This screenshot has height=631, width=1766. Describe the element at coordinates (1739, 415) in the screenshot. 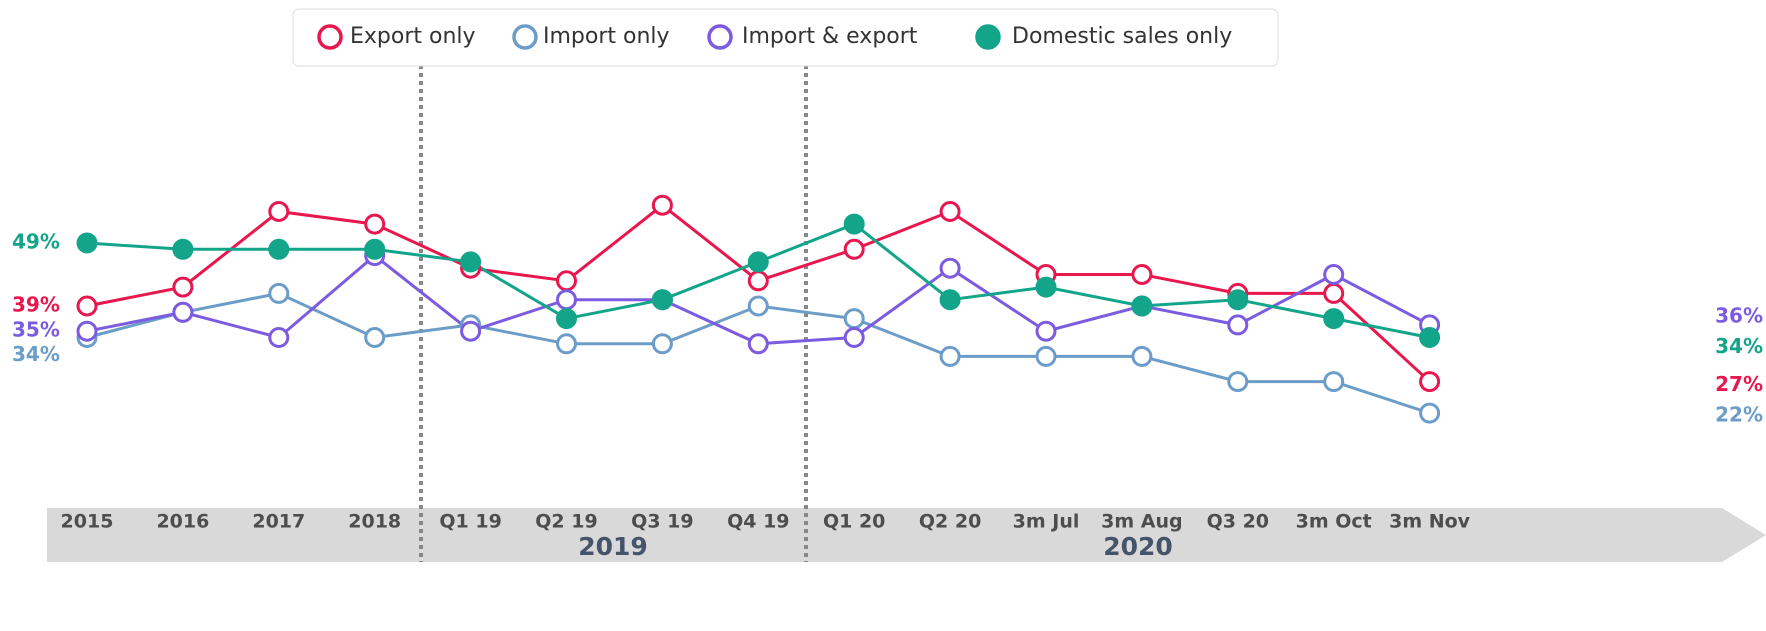

I see `data-label: 22%` at that location.